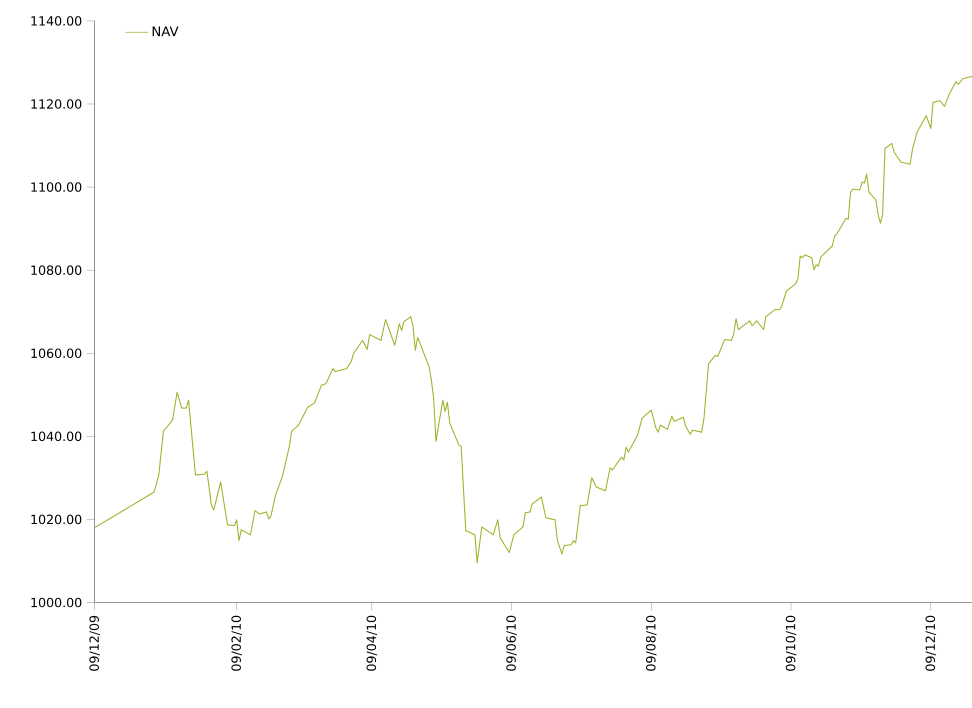 This screenshot has width=972, height=708. I want to click on y-tick-label: 1000.00, so click(56, 603).